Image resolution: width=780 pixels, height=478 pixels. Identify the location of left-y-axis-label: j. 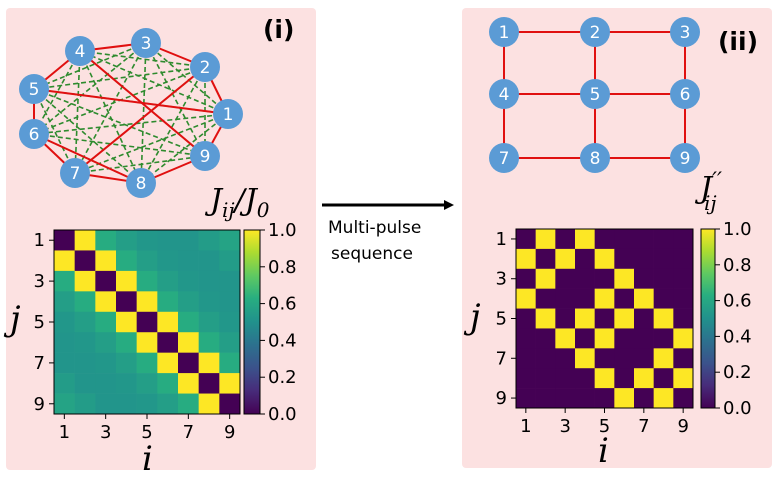
(12, 319).